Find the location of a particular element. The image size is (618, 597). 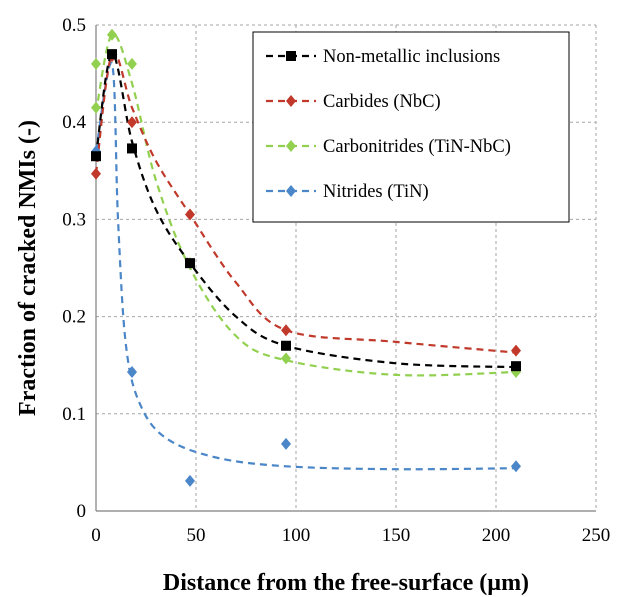

x-tick-label: 250 is located at coordinates (596, 535).